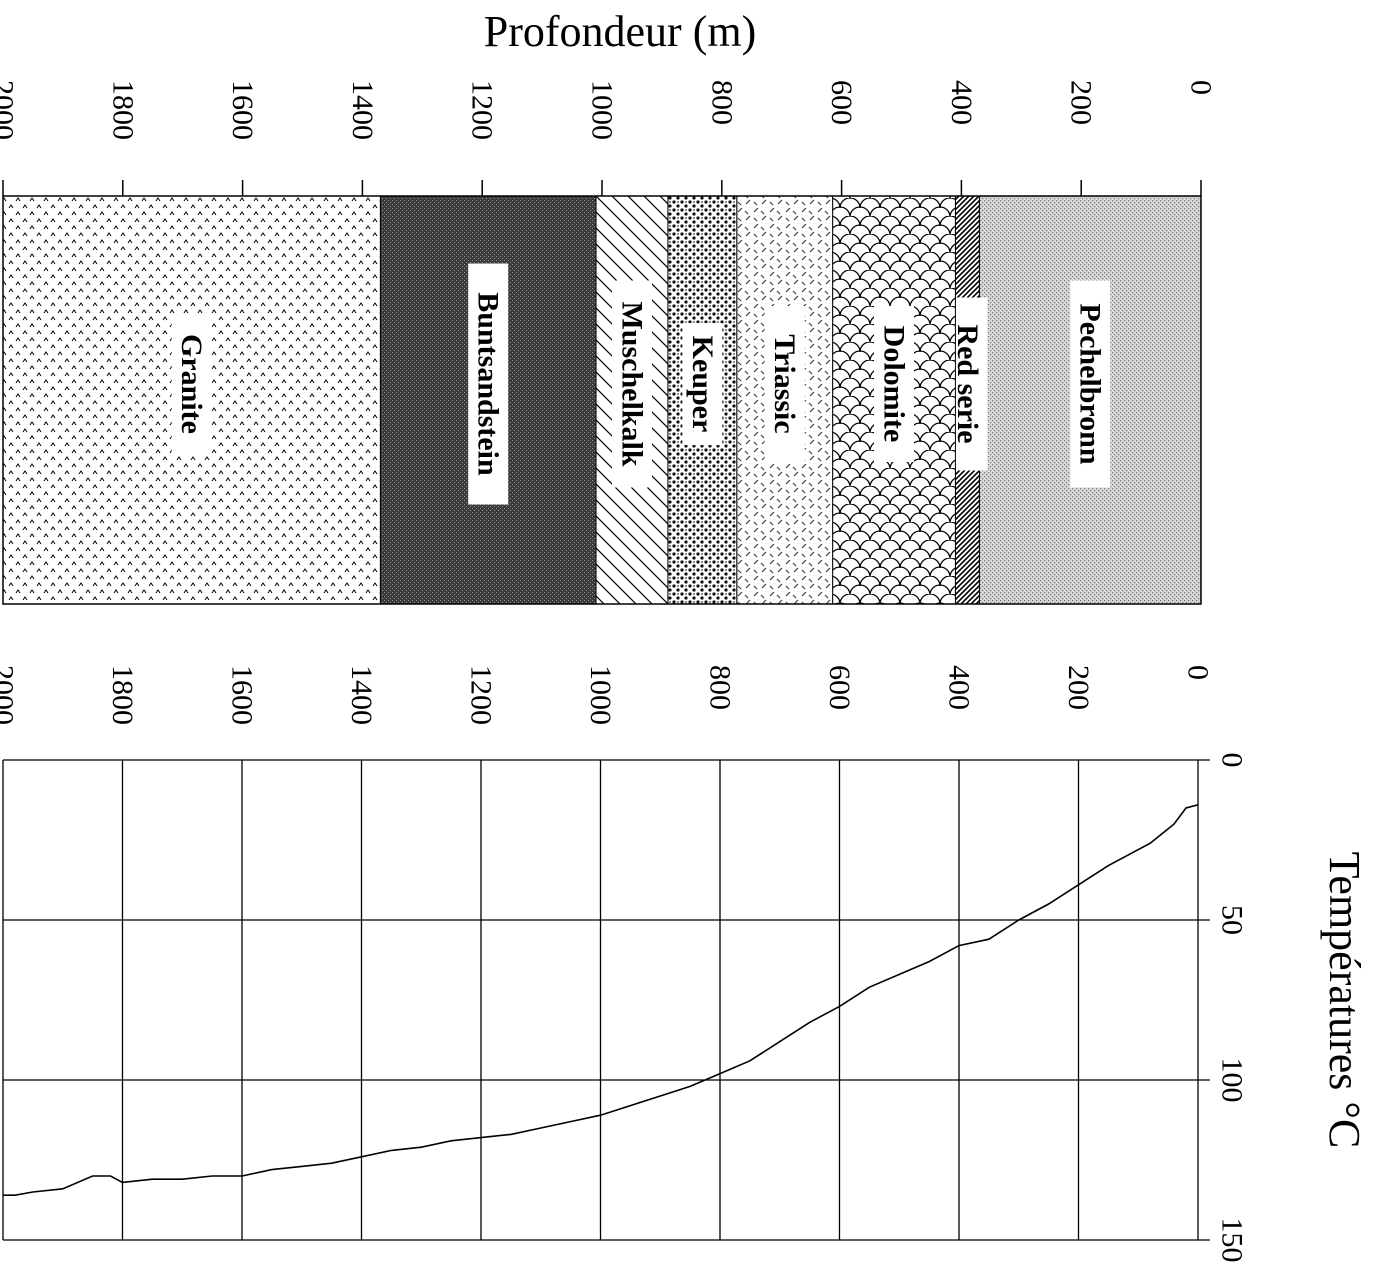 This screenshot has height=1282, width=1377. I want to click on layer-label: Muschelkalk, so click(631, 383).